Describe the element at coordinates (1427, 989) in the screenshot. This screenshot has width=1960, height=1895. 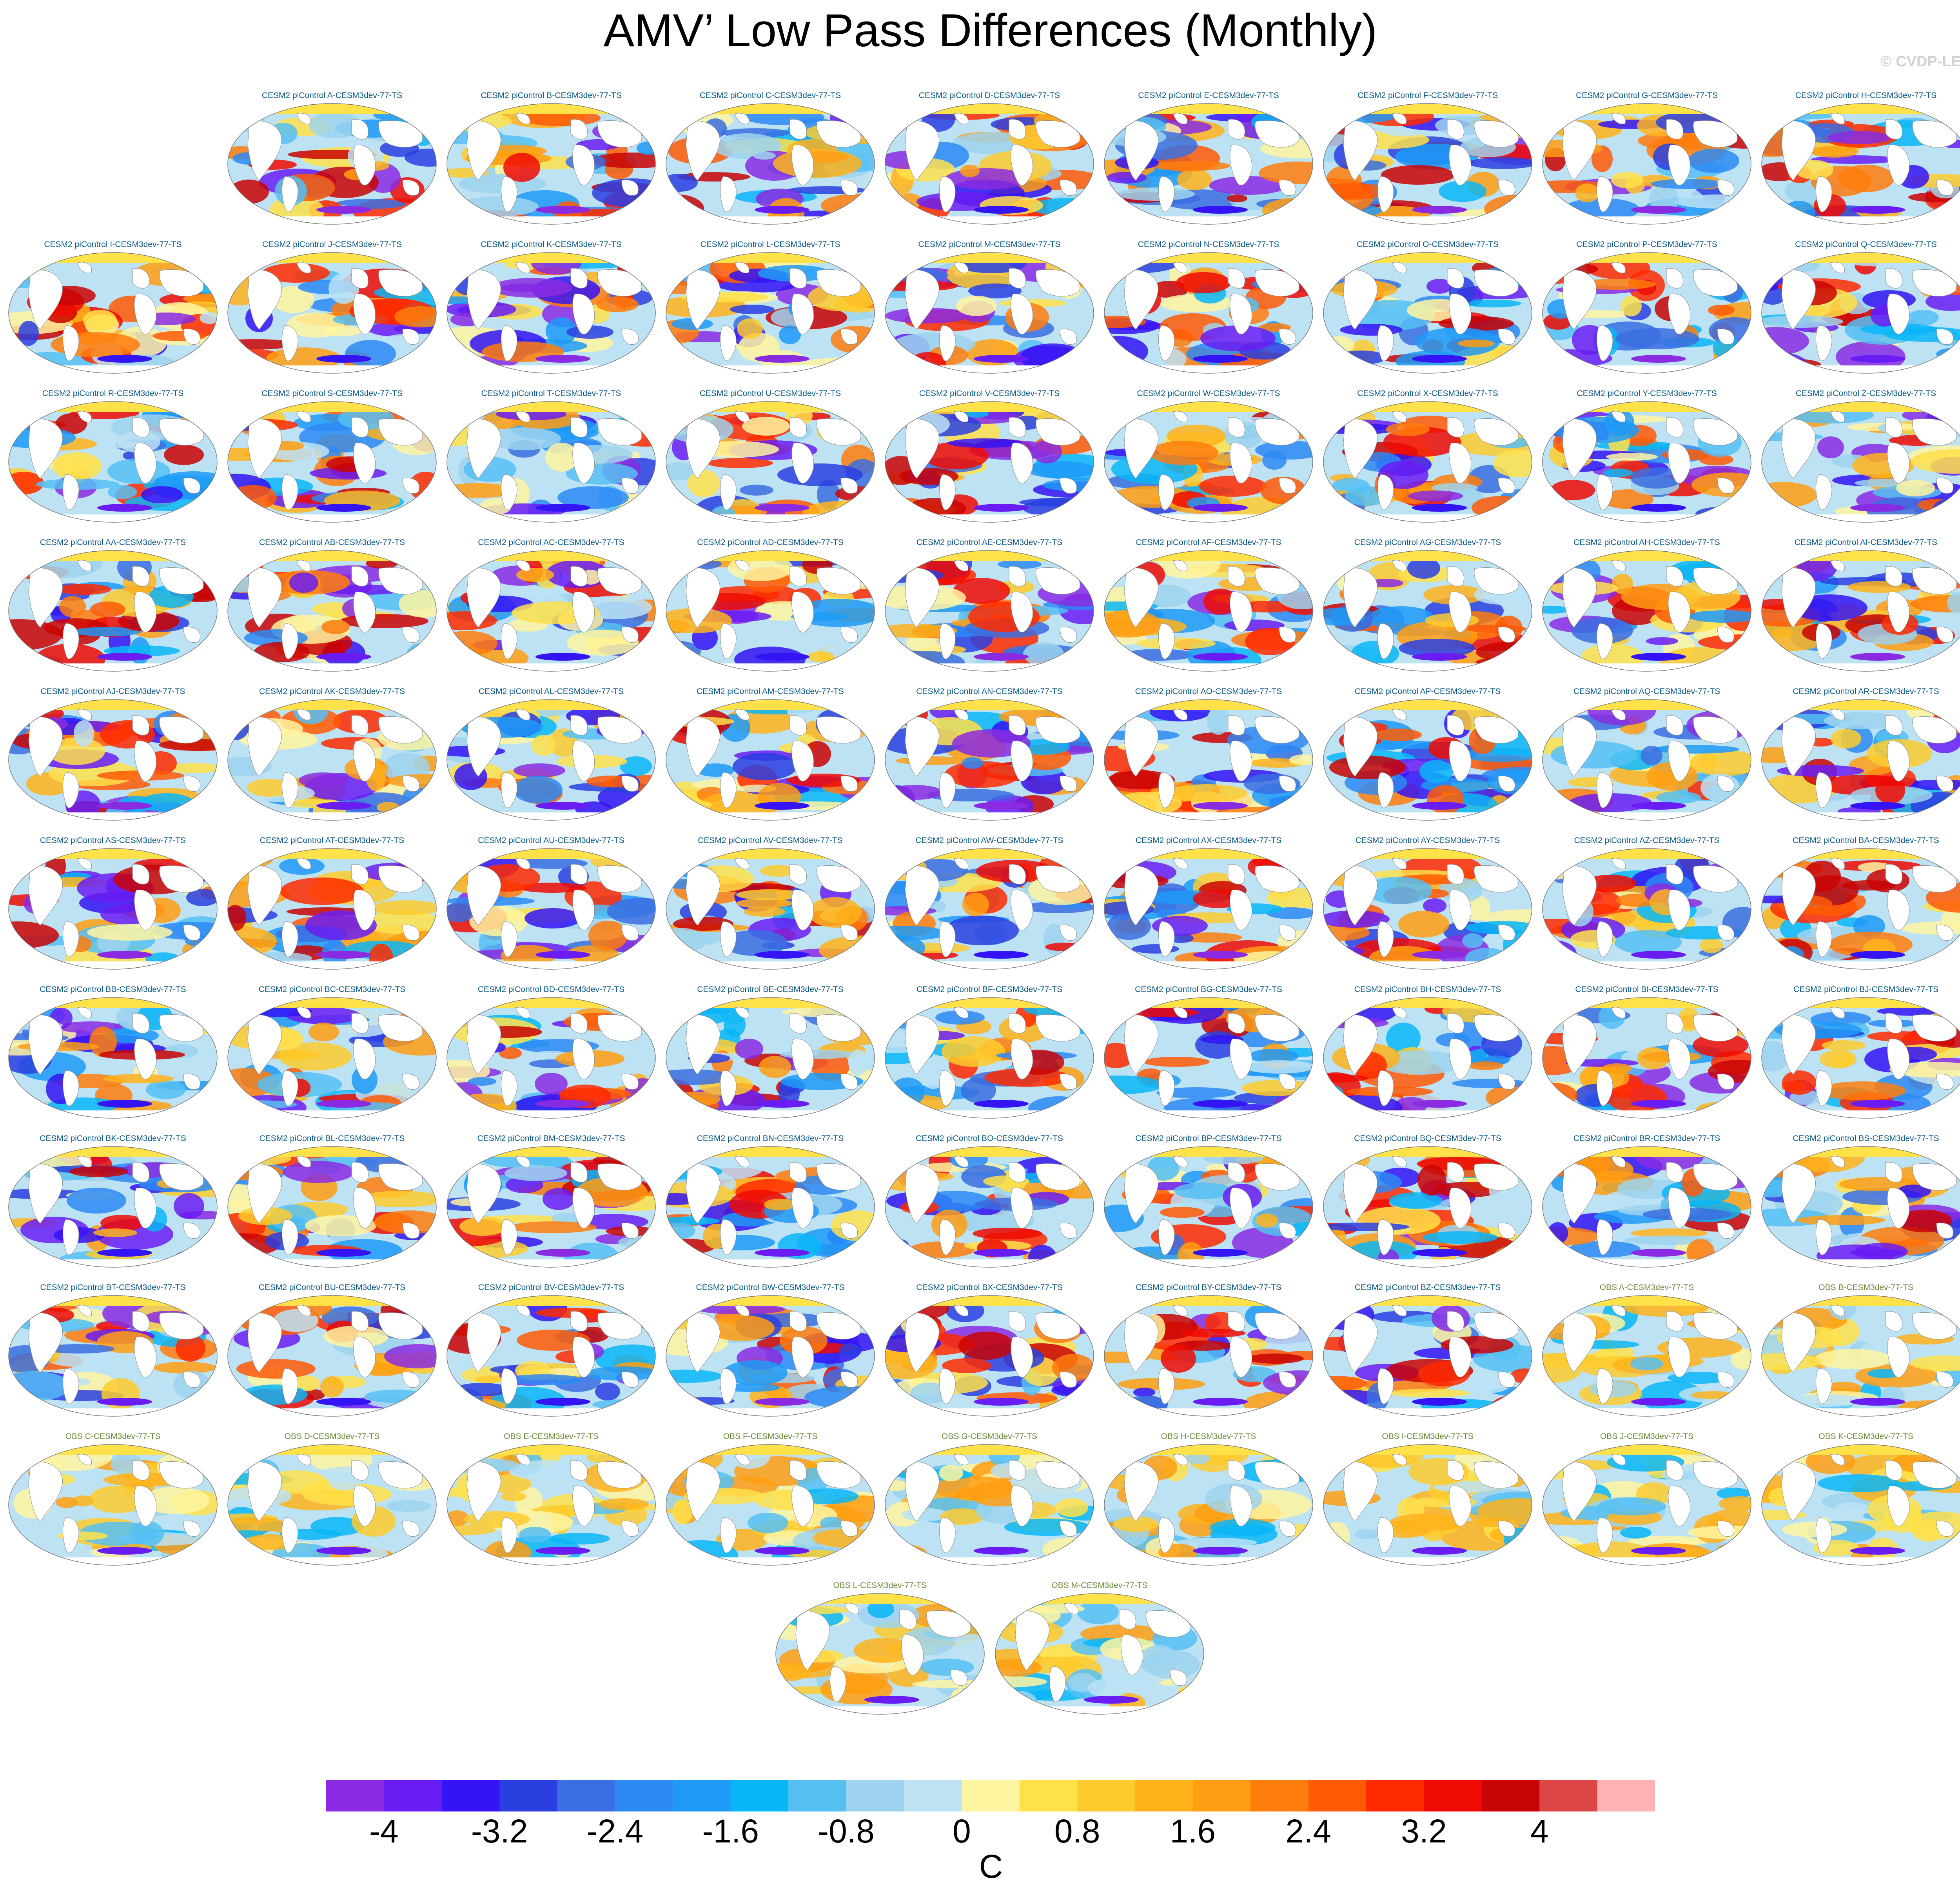
I see `panel-title: CESM2 piControl BH-CESM3dev-77-TS` at that location.